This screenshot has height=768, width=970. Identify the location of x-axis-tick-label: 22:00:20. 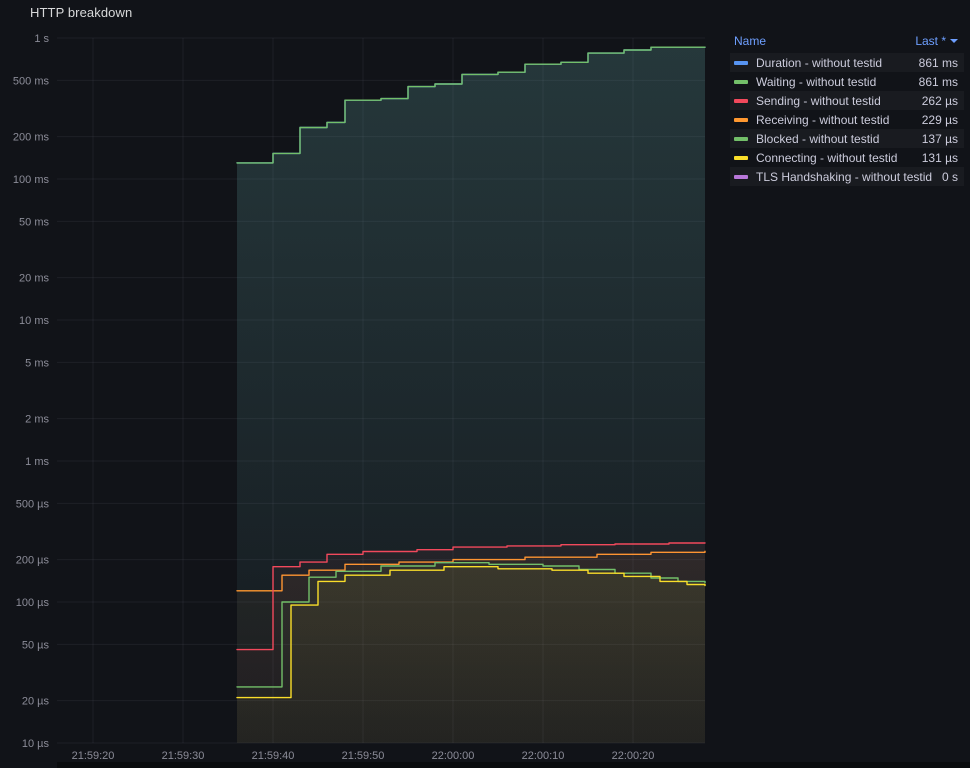
(633, 756).